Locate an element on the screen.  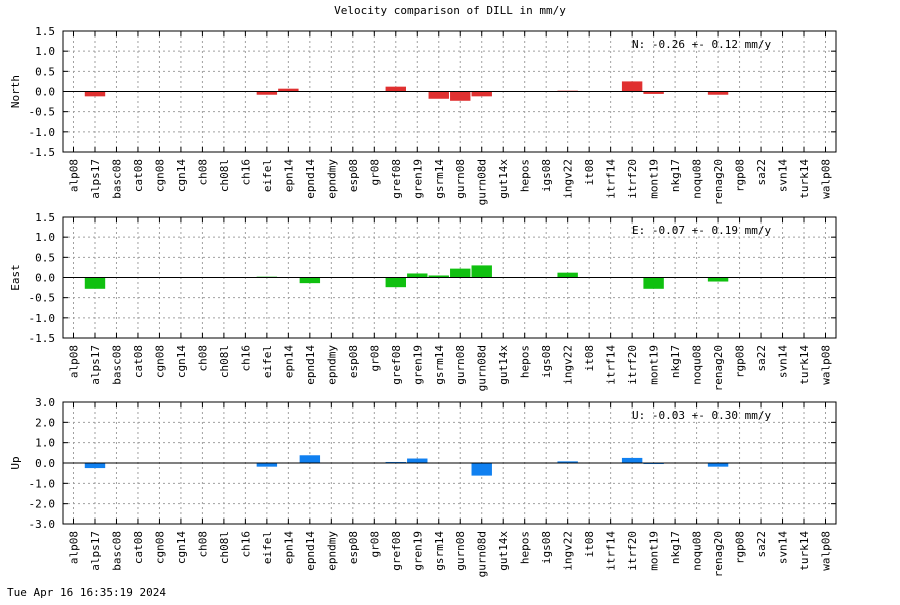
up-xtick-label-noqu08: noqu08 is located at coordinates (697, 551).